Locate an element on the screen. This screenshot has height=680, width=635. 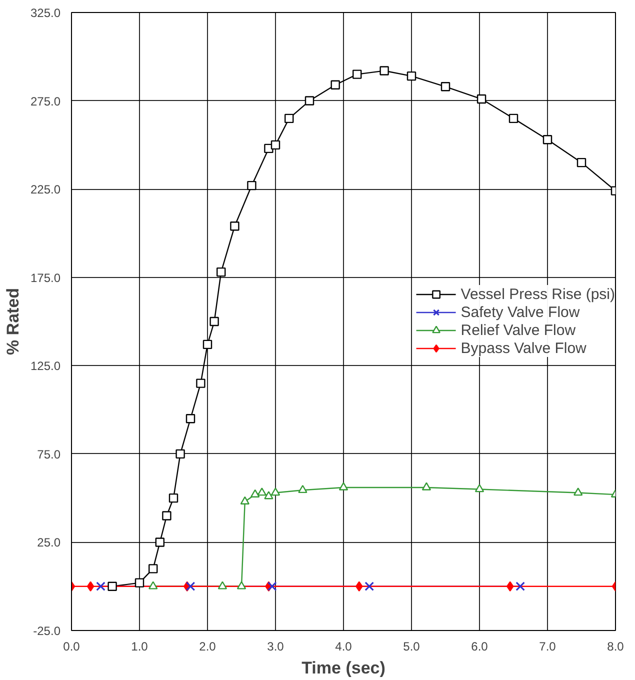
x-tick-label: 2.0 is located at coordinates (207, 647).